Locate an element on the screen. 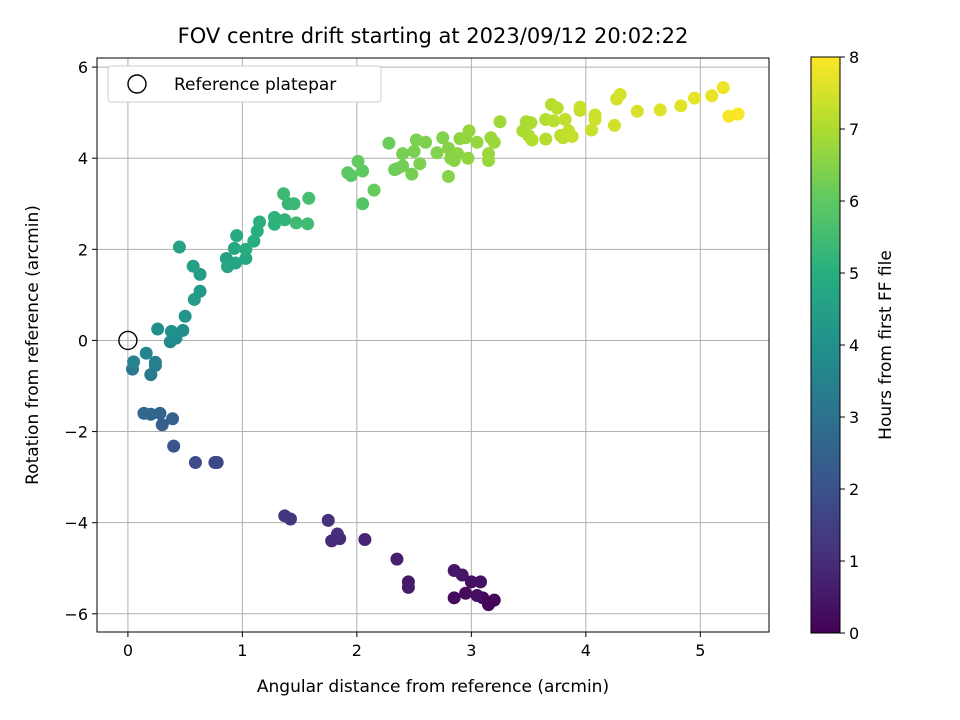 This screenshot has height=720, width=960. x-tick-label: 1 is located at coordinates (242, 650).